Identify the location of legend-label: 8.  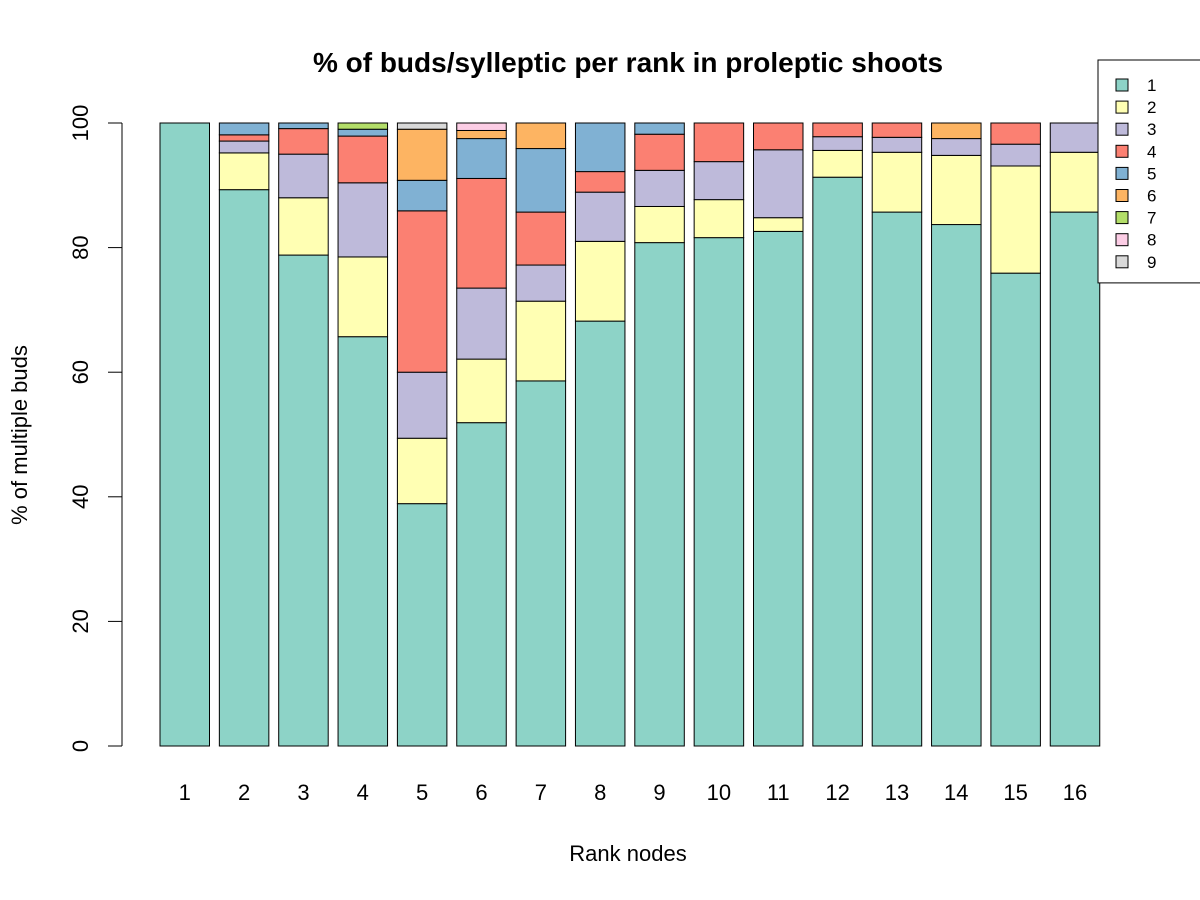
(1151, 240).